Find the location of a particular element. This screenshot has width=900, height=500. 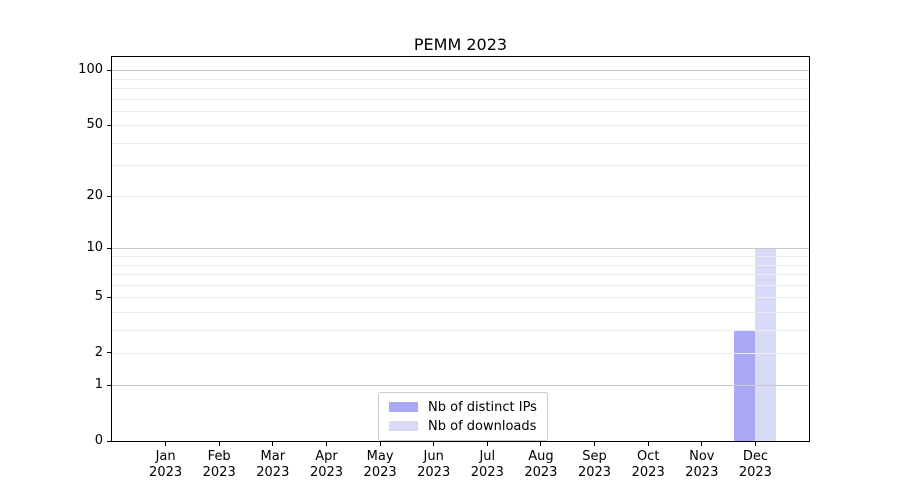

legend-entry-downloads: Nb of downloads is located at coordinates (463, 426).